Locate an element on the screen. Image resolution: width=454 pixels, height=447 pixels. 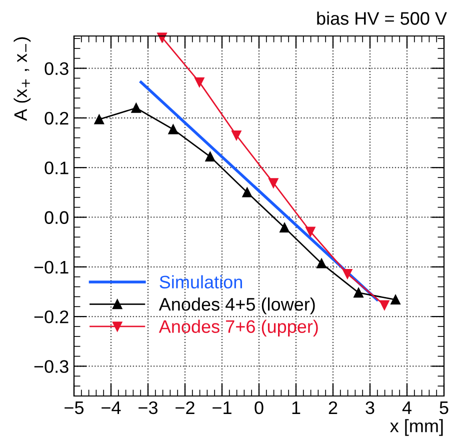
x-axis-title: x [mm] is located at coordinates (416, 427).